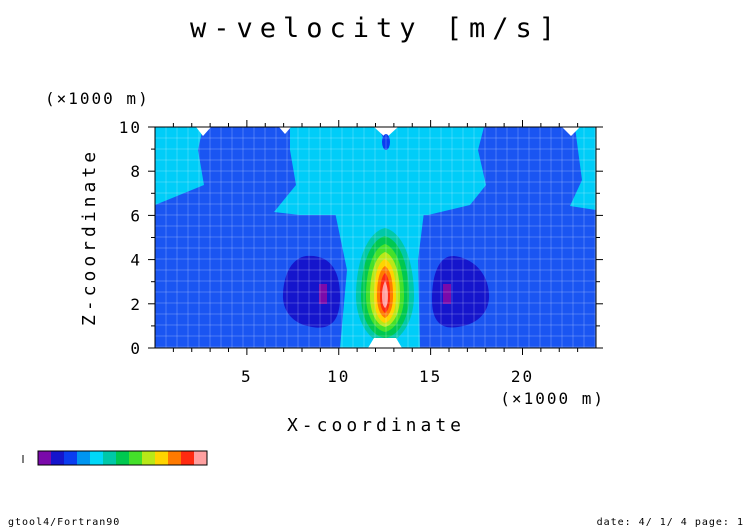  I want to click on y-axis-label: Z-coordinate, so click(89, 237).